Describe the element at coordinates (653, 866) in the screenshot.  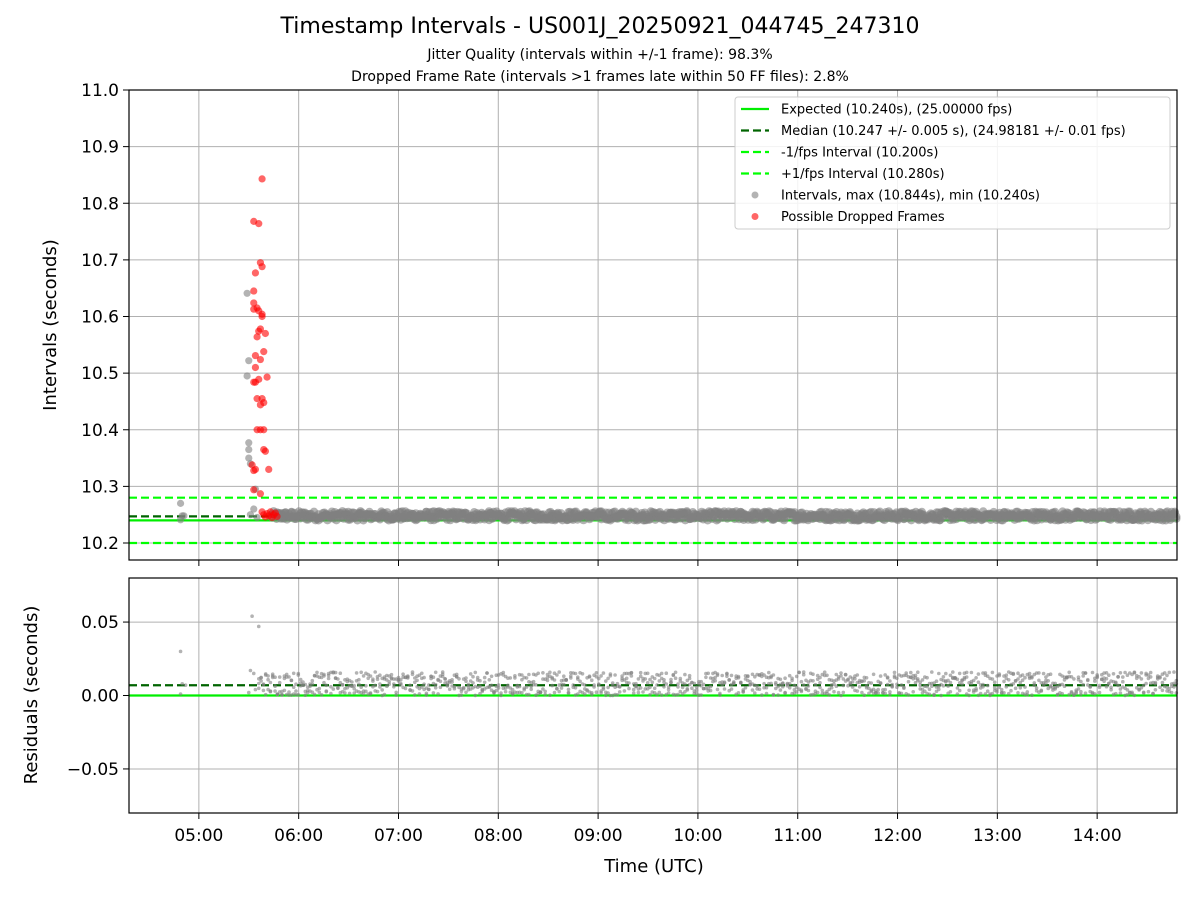
I see `x-axis-label: Time (UTC)` at that location.